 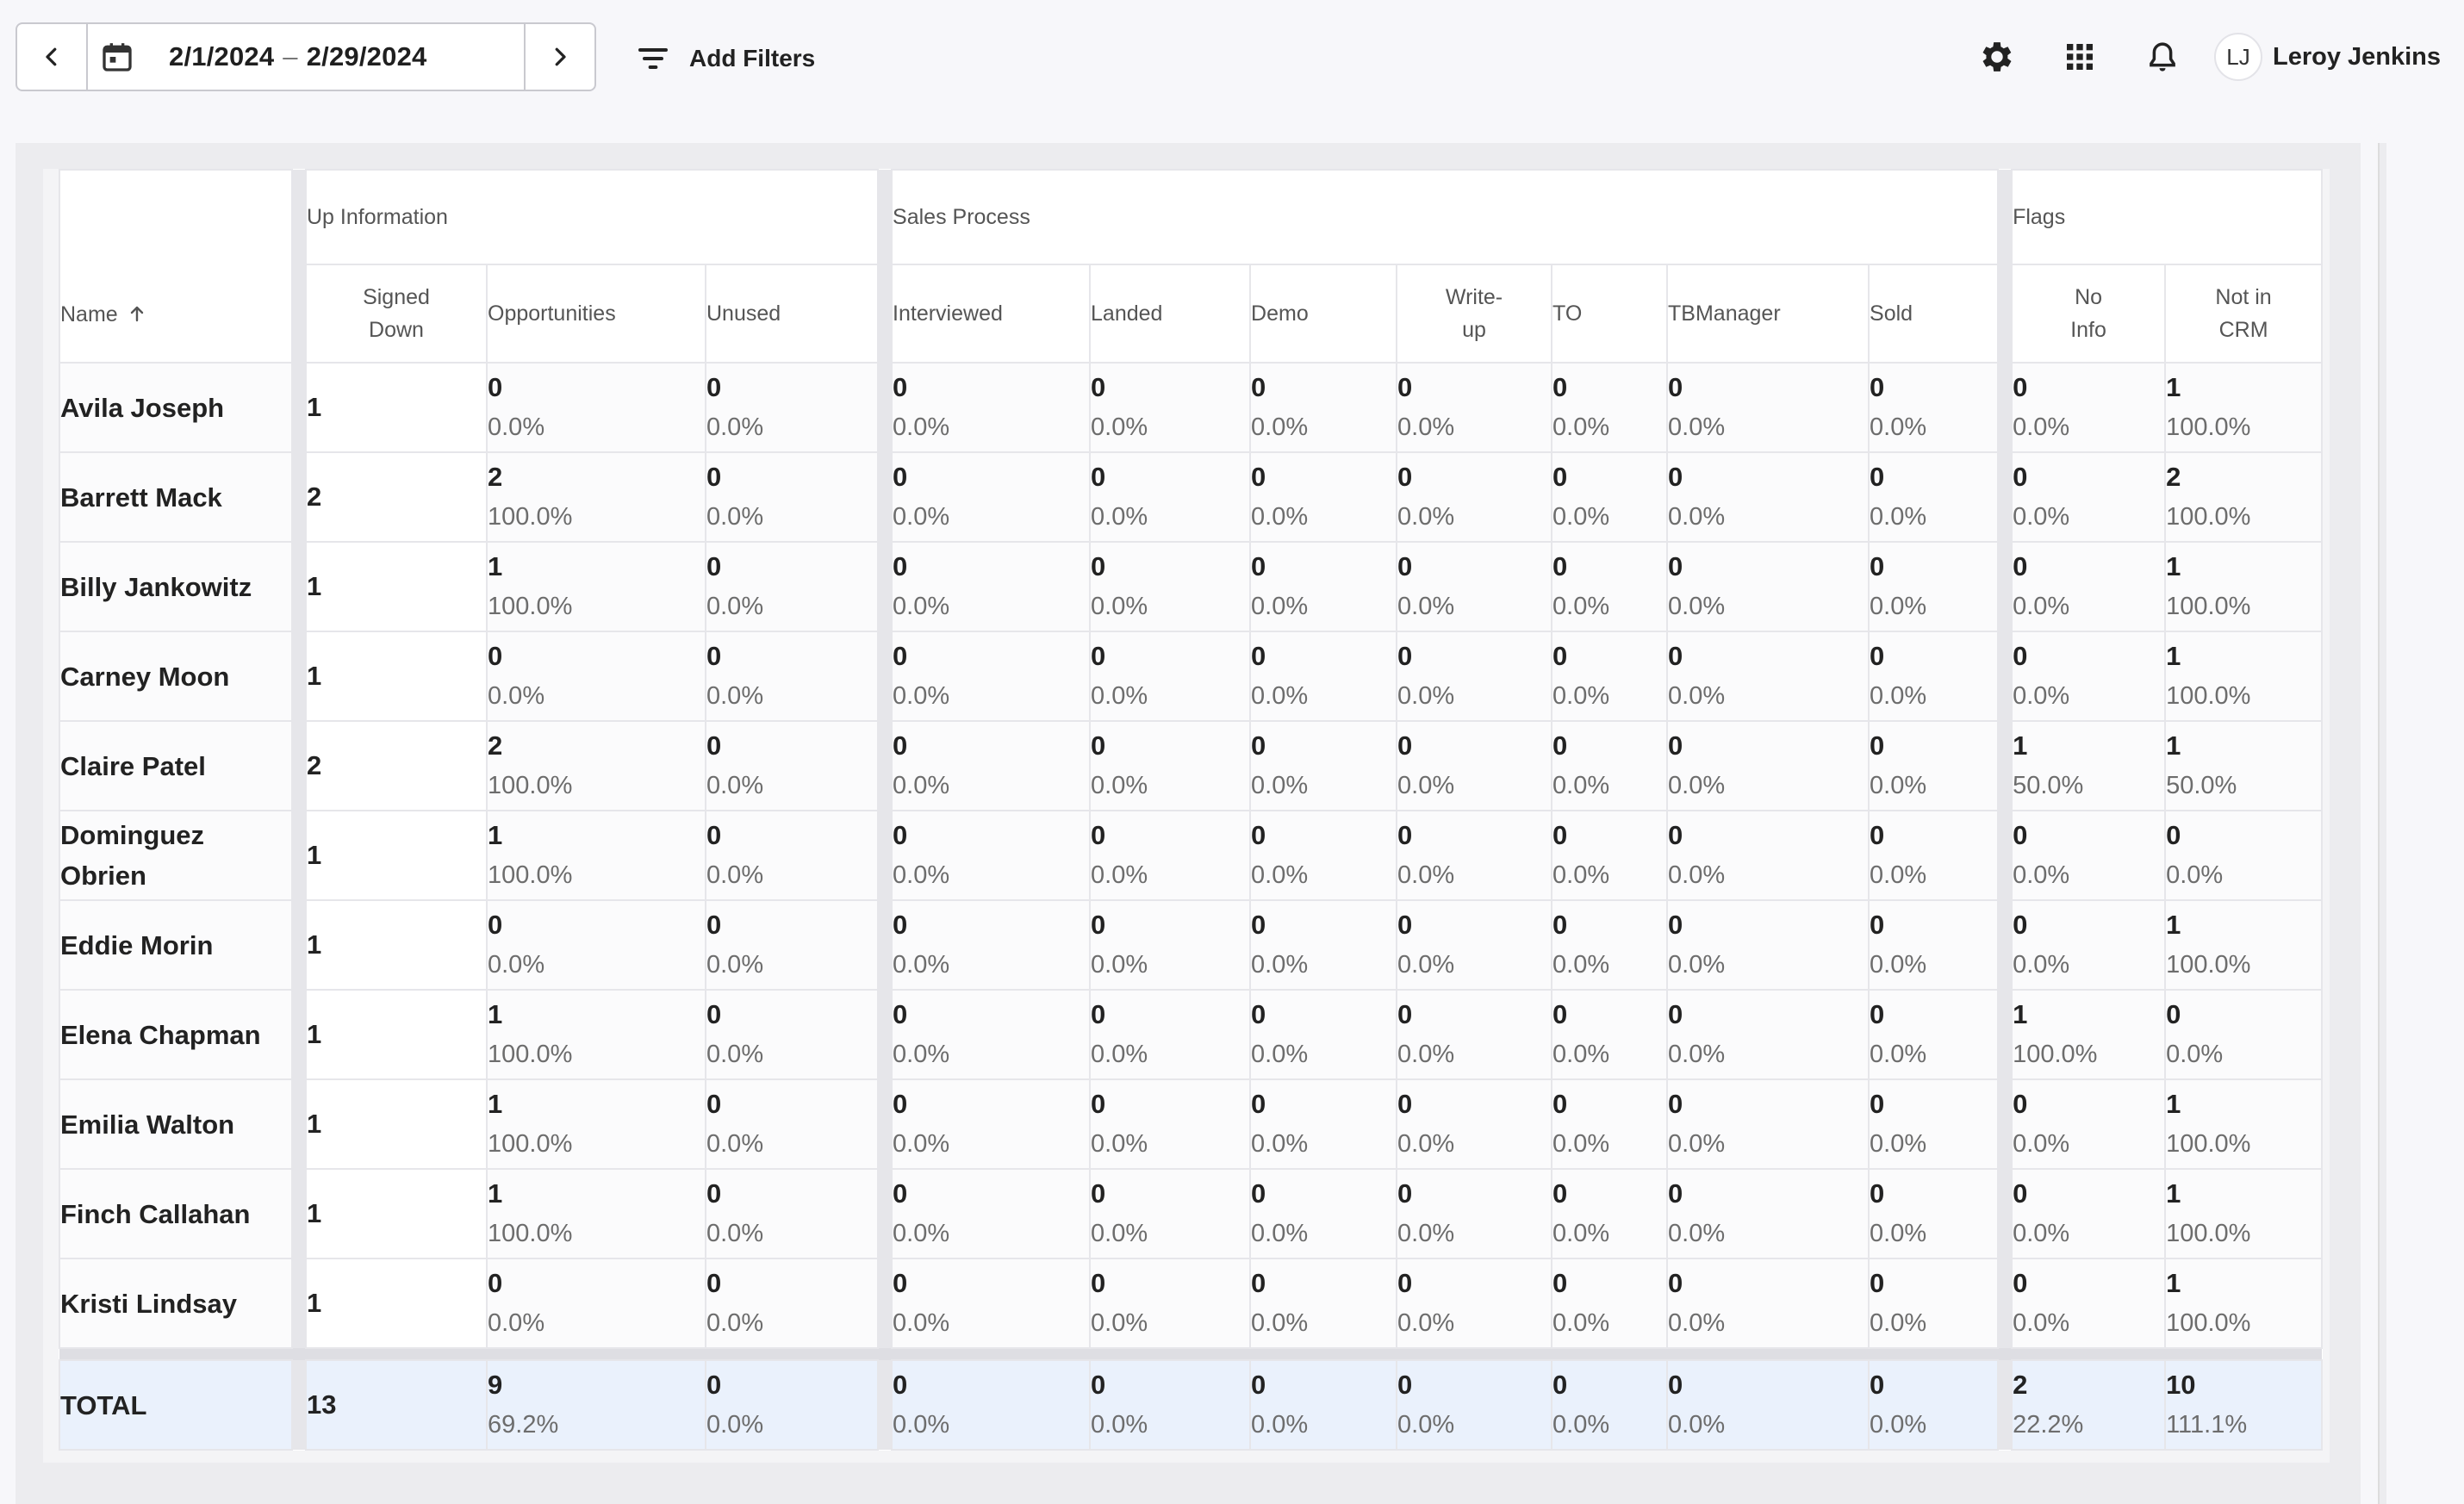 What do you see at coordinates (559, 57) in the screenshot?
I see `next-period-button` at bounding box center [559, 57].